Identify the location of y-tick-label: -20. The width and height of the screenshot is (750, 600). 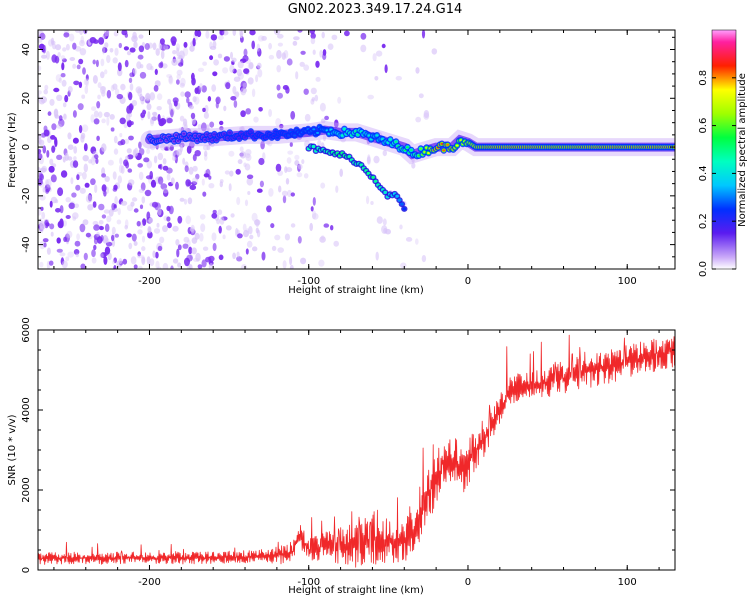
(26, 196).